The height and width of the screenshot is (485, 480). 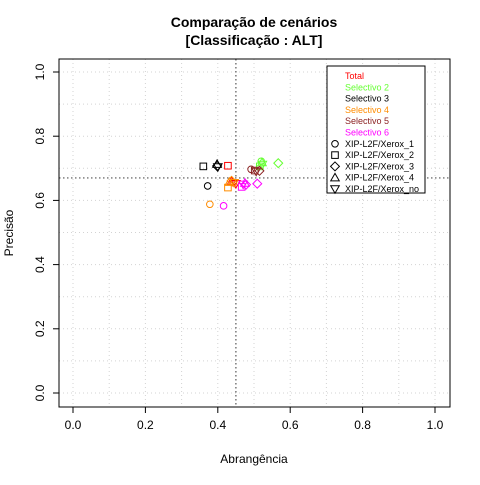 What do you see at coordinates (40, 200) in the screenshot?
I see `y-tick-label: 0.6` at bounding box center [40, 200].